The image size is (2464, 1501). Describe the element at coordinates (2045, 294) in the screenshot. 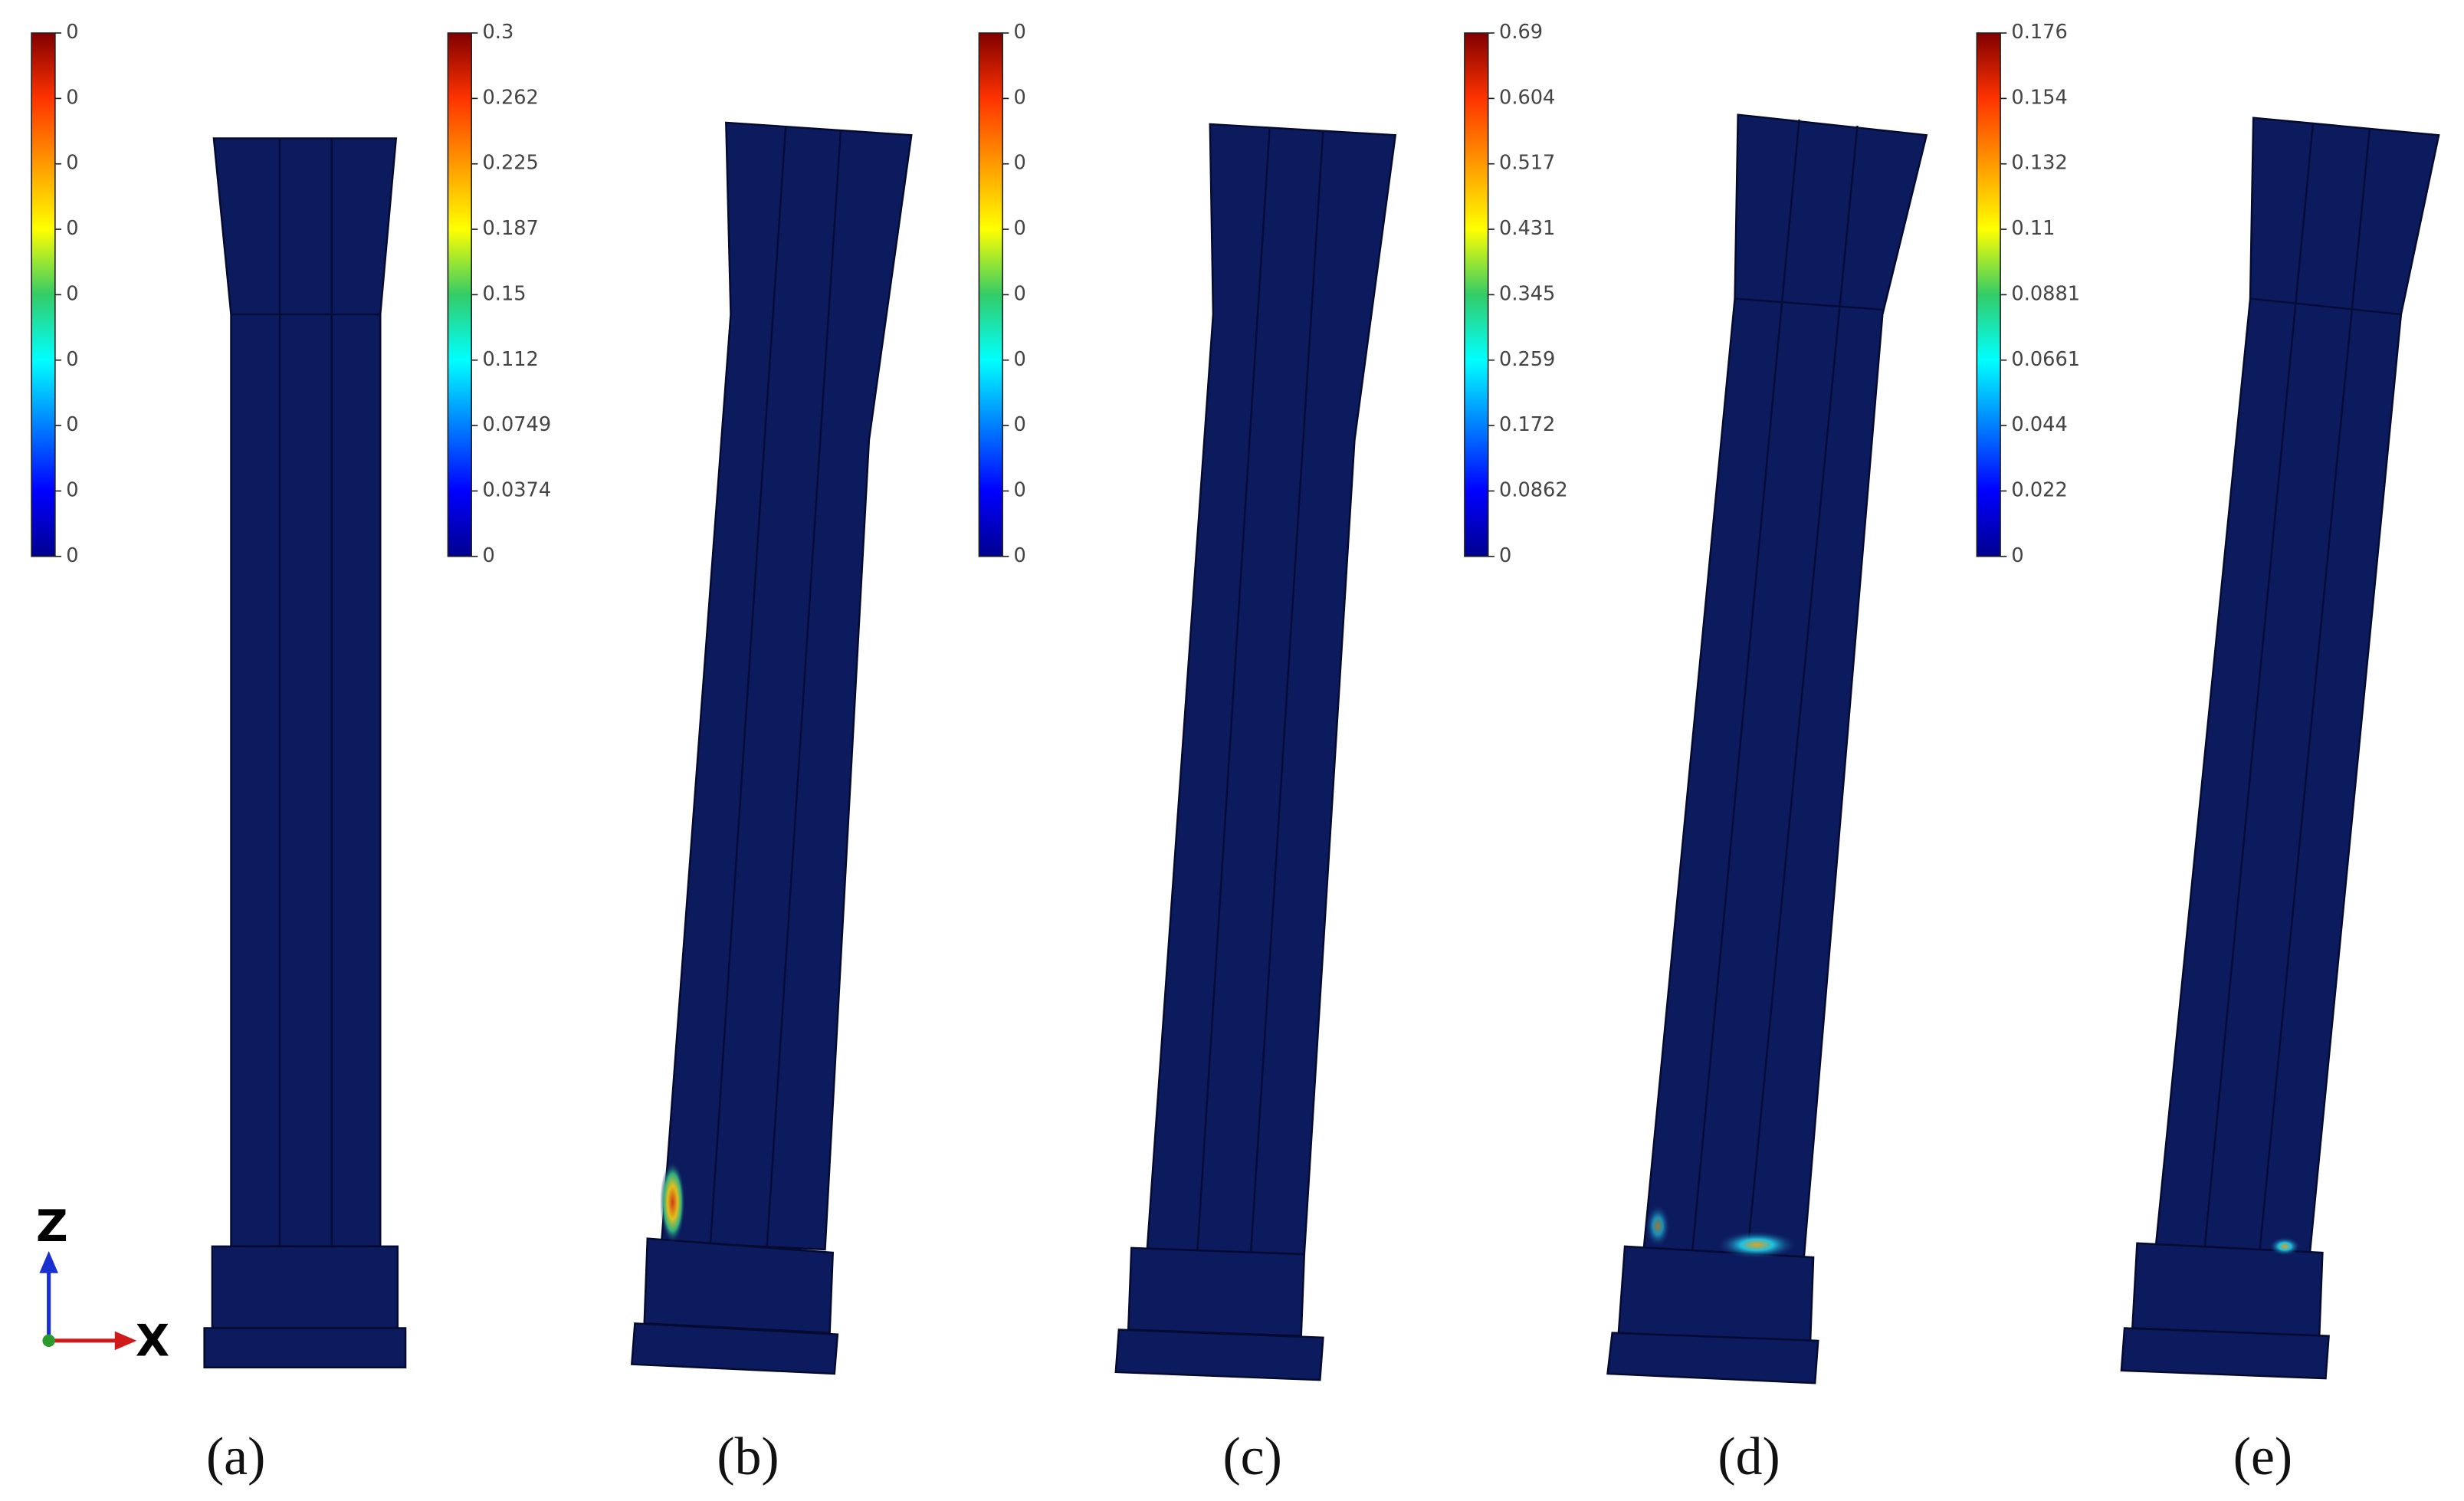

I see `colorbar-label: 0.0881` at that location.